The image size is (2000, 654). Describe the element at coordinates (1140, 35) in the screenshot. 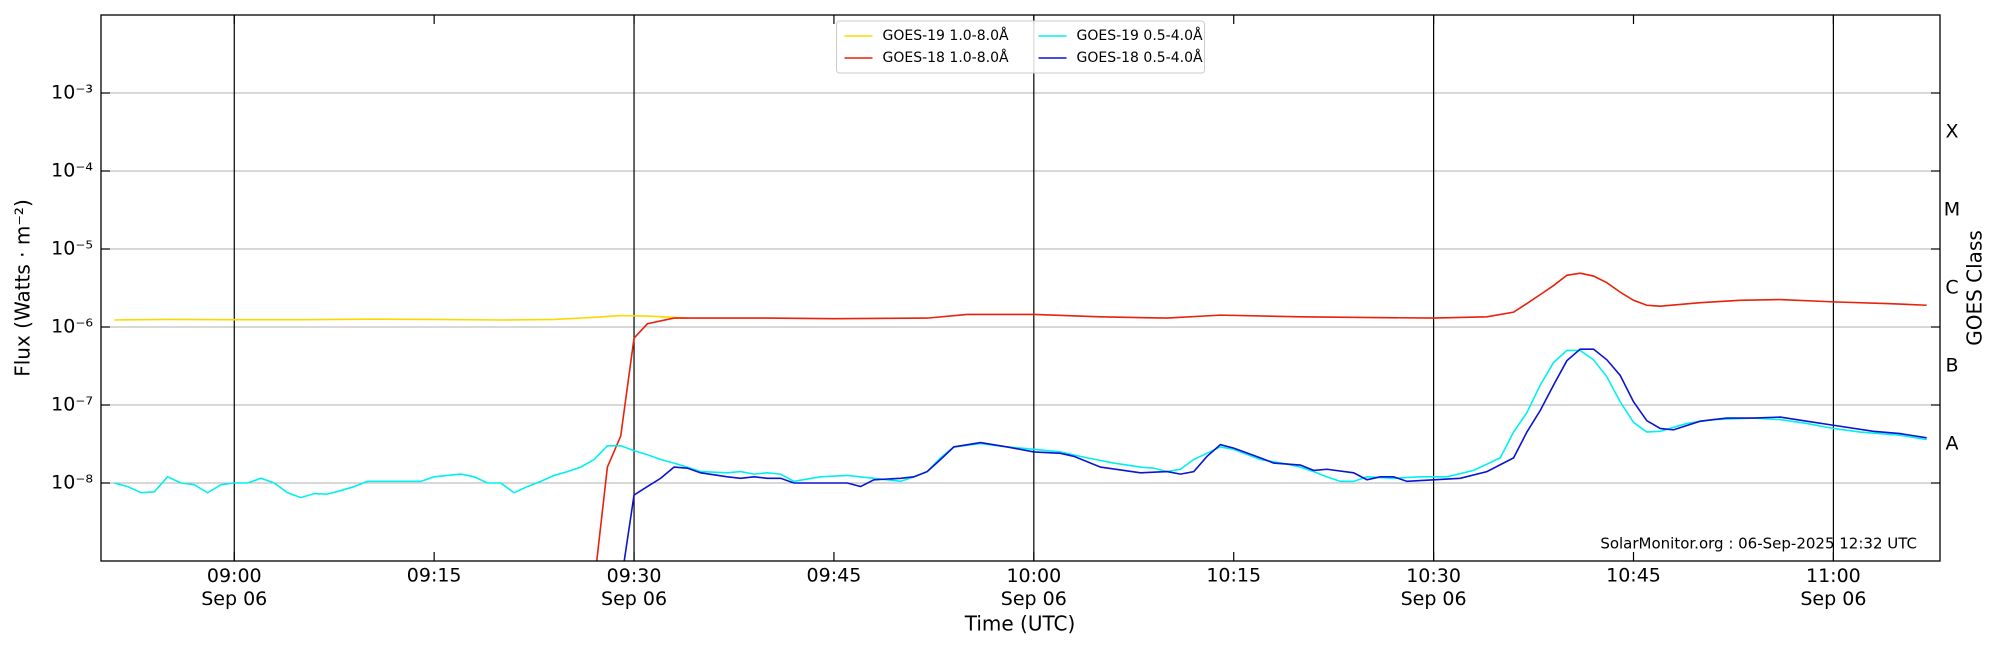

I see `legend-label: GOES-19 0.5-4.0Å` at that location.